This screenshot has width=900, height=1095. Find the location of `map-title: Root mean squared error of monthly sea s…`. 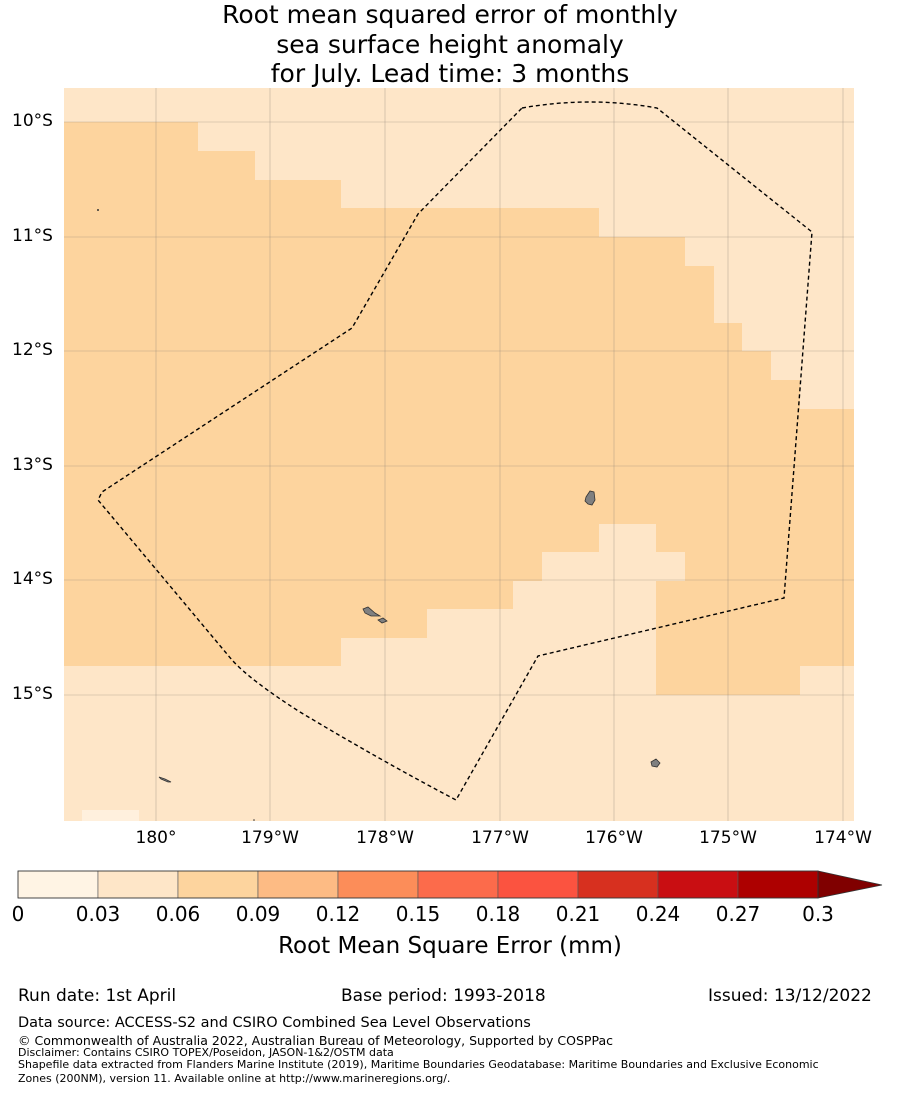

map-title: Root mean squared error of monthly sea s… is located at coordinates (450, 44).